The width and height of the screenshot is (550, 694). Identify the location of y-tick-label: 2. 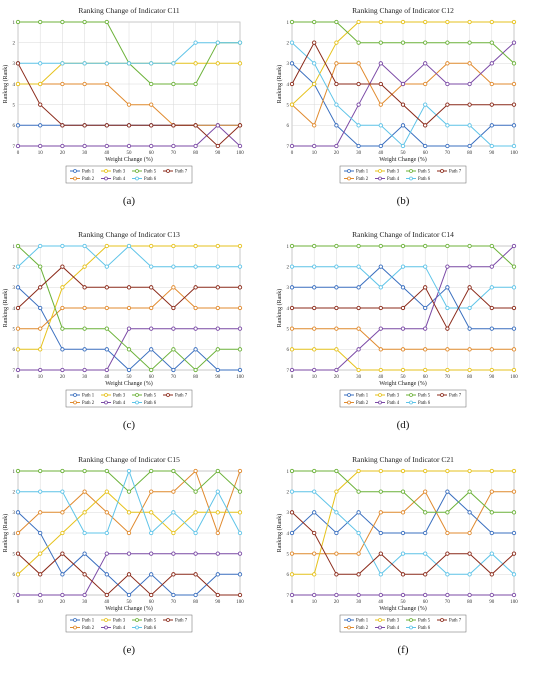
(288, 267).